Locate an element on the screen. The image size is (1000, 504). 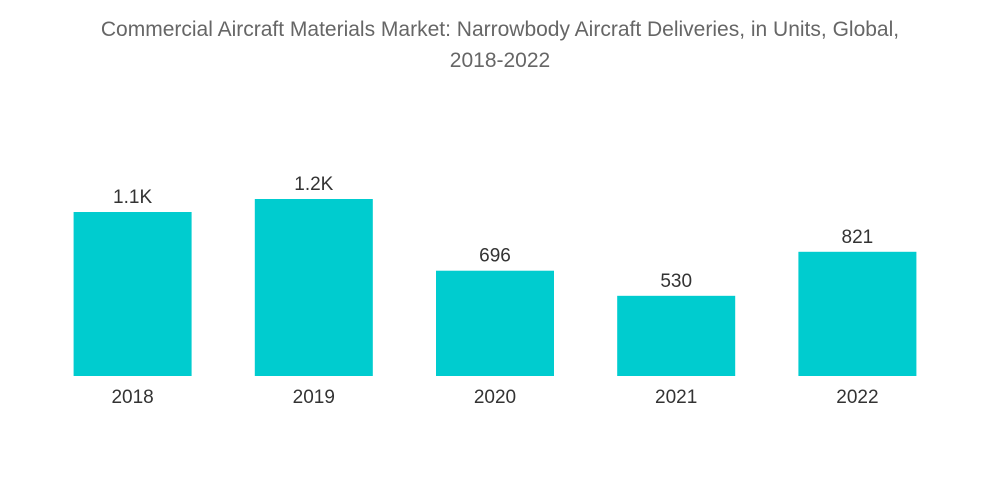
x-tick-label-2019: 2019 is located at coordinates (314, 397).